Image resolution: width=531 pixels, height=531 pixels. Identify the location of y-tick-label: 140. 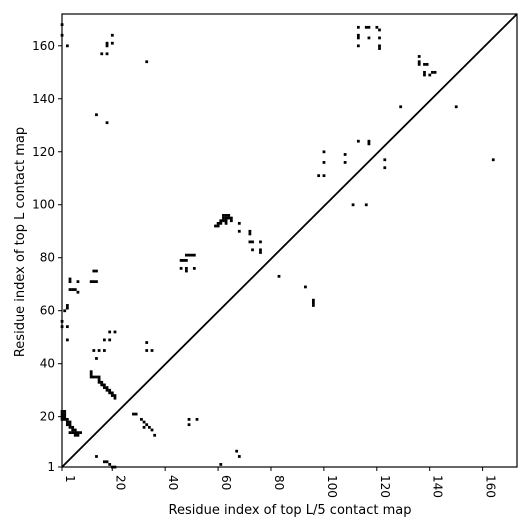
(43, 99).